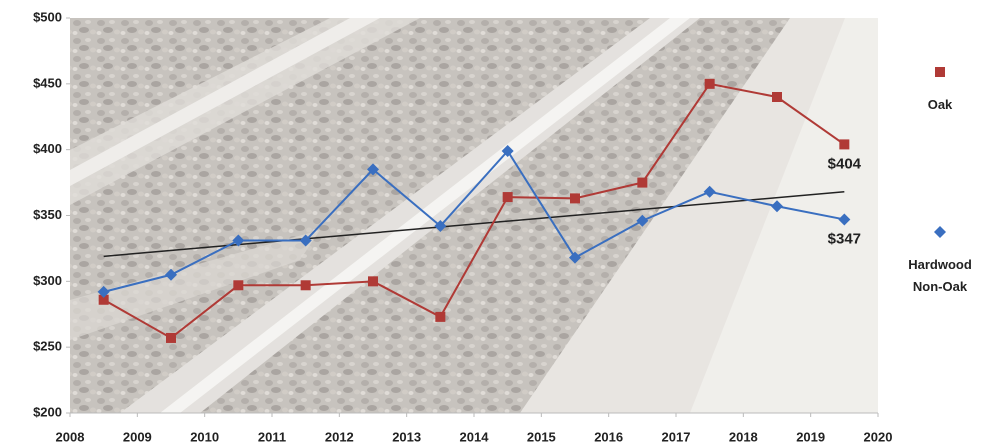 The height and width of the screenshot is (448, 994). Describe the element at coordinates (878, 436) in the screenshot. I see `x-tick-label: 2020` at that location.